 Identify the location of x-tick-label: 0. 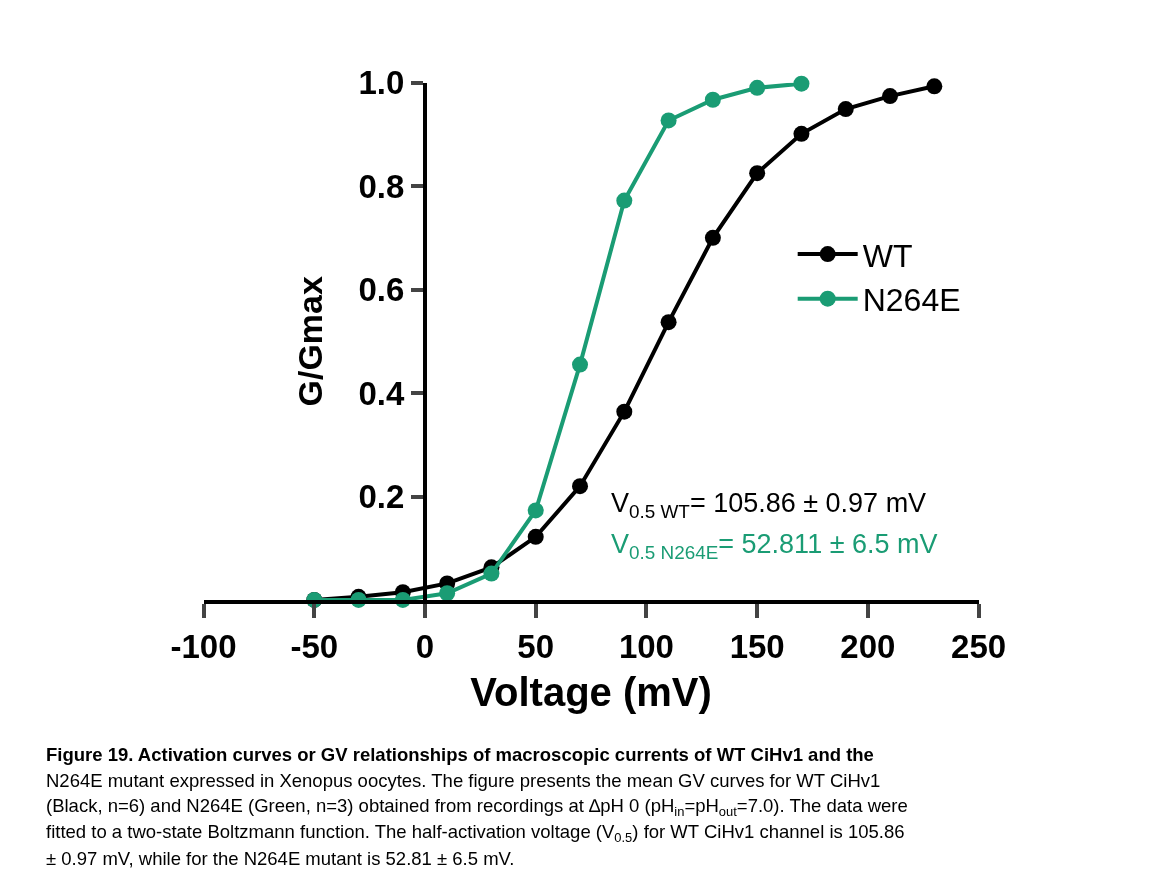
(425, 646).